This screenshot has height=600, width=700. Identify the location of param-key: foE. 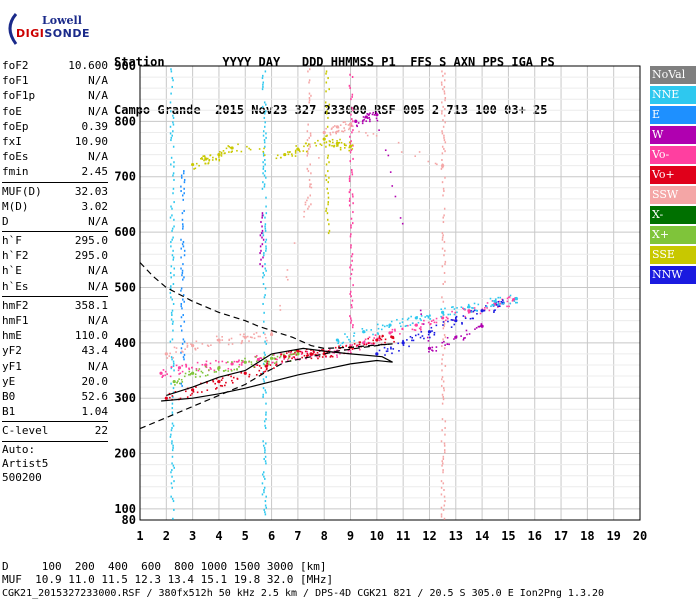
(12, 111).